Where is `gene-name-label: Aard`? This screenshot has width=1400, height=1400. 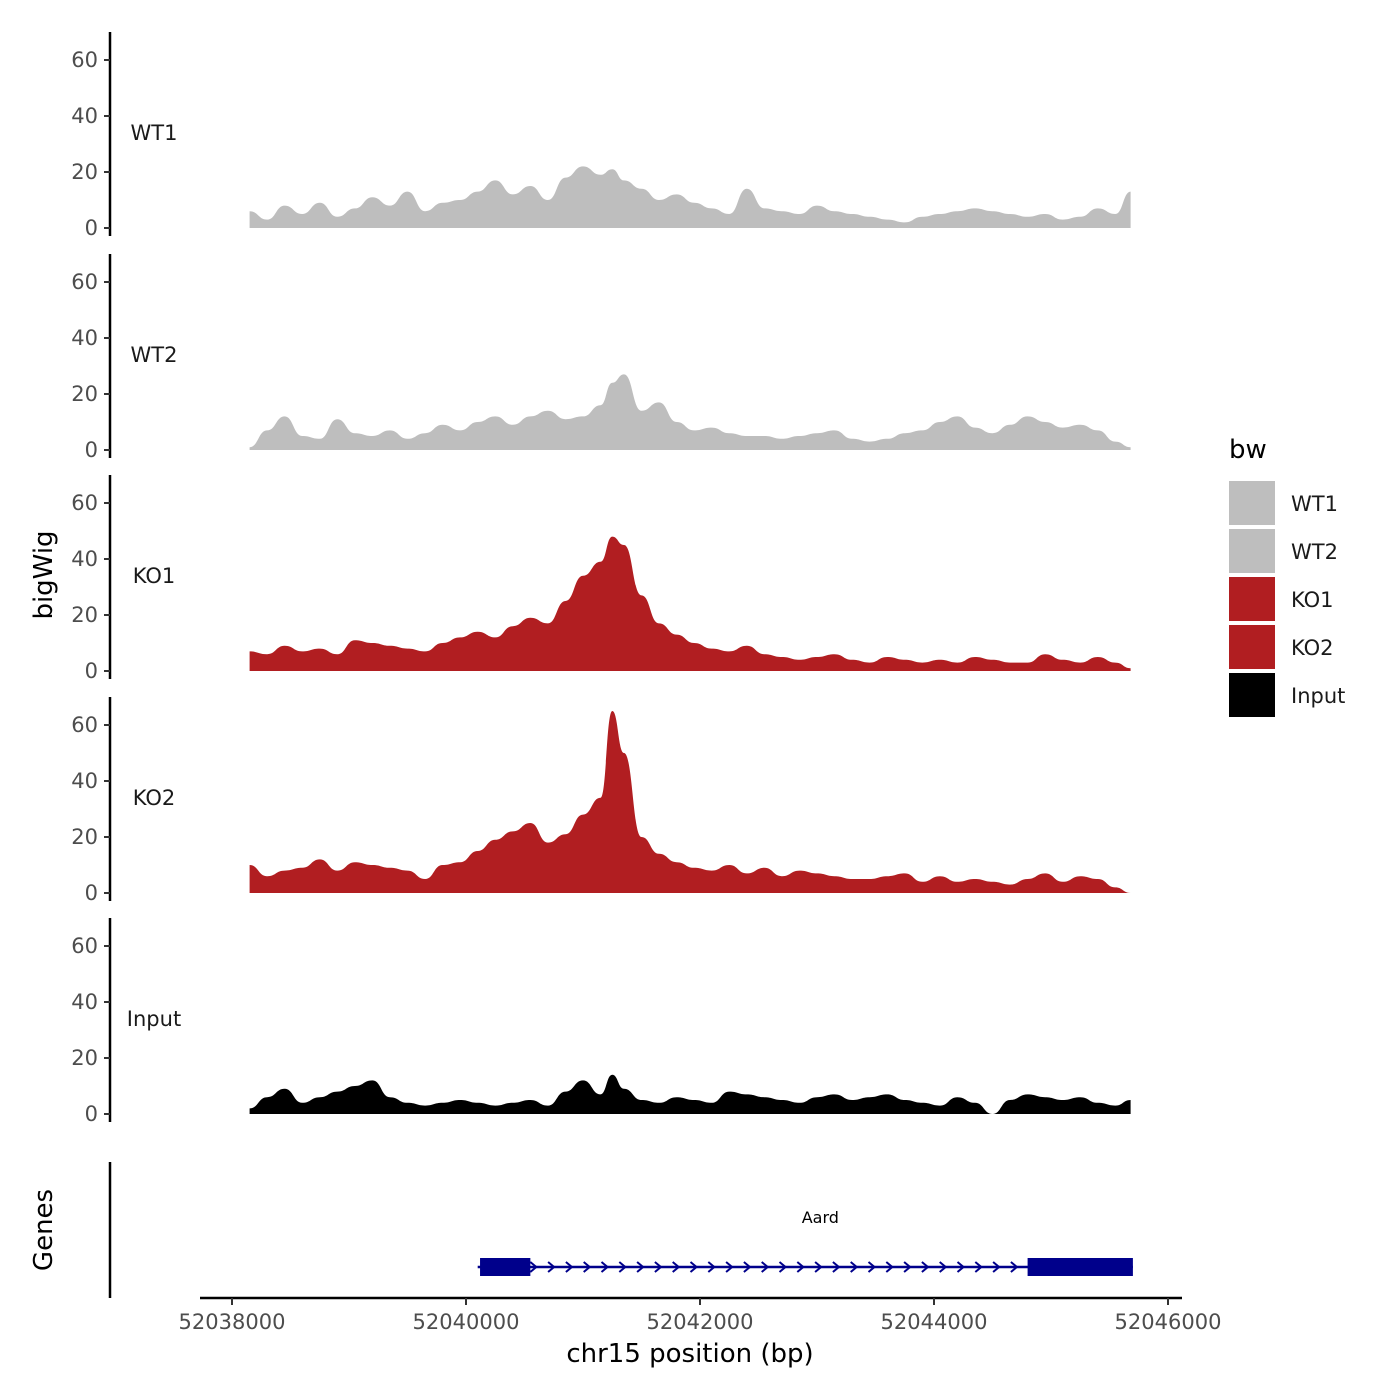
gene-name-label: Aard is located at coordinates (820, 1217).